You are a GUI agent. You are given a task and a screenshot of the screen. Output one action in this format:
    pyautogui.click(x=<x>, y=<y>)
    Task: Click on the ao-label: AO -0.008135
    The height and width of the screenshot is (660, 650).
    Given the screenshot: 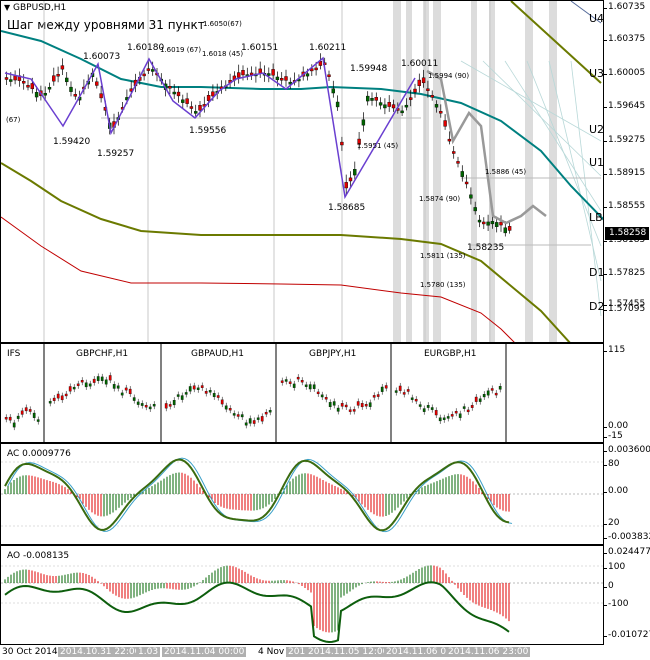 What is the action you would take?
    pyautogui.click(x=38, y=556)
    